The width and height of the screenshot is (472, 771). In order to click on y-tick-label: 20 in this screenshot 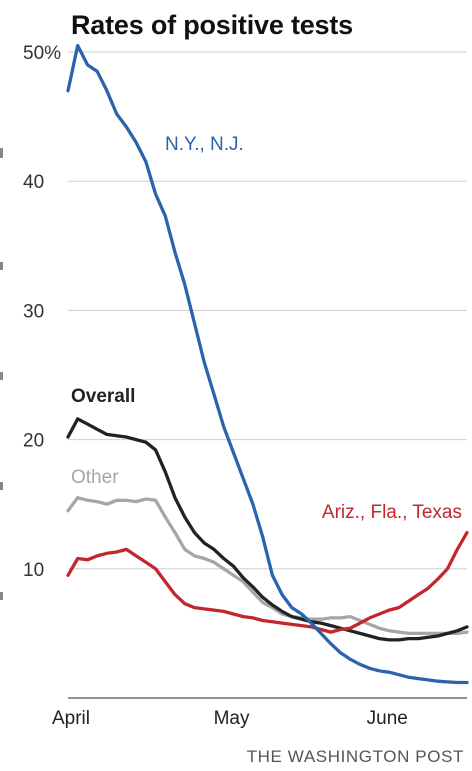, I will do `click(33, 441)`.